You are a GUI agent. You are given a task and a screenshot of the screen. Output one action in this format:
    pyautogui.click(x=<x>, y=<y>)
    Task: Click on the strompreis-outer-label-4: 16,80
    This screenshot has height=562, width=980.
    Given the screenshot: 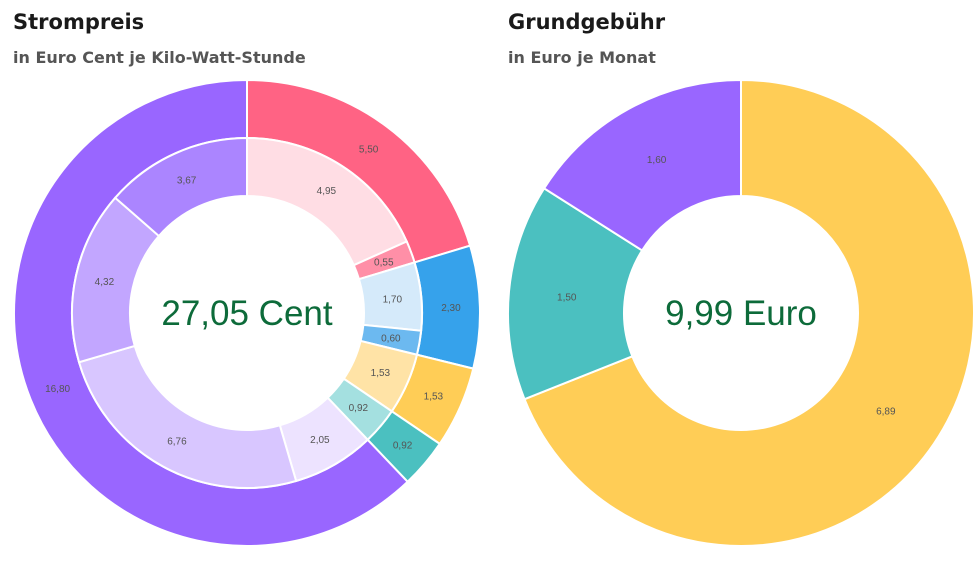 What is the action you would take?
    pyautogui.click(x=57, y=389)
    